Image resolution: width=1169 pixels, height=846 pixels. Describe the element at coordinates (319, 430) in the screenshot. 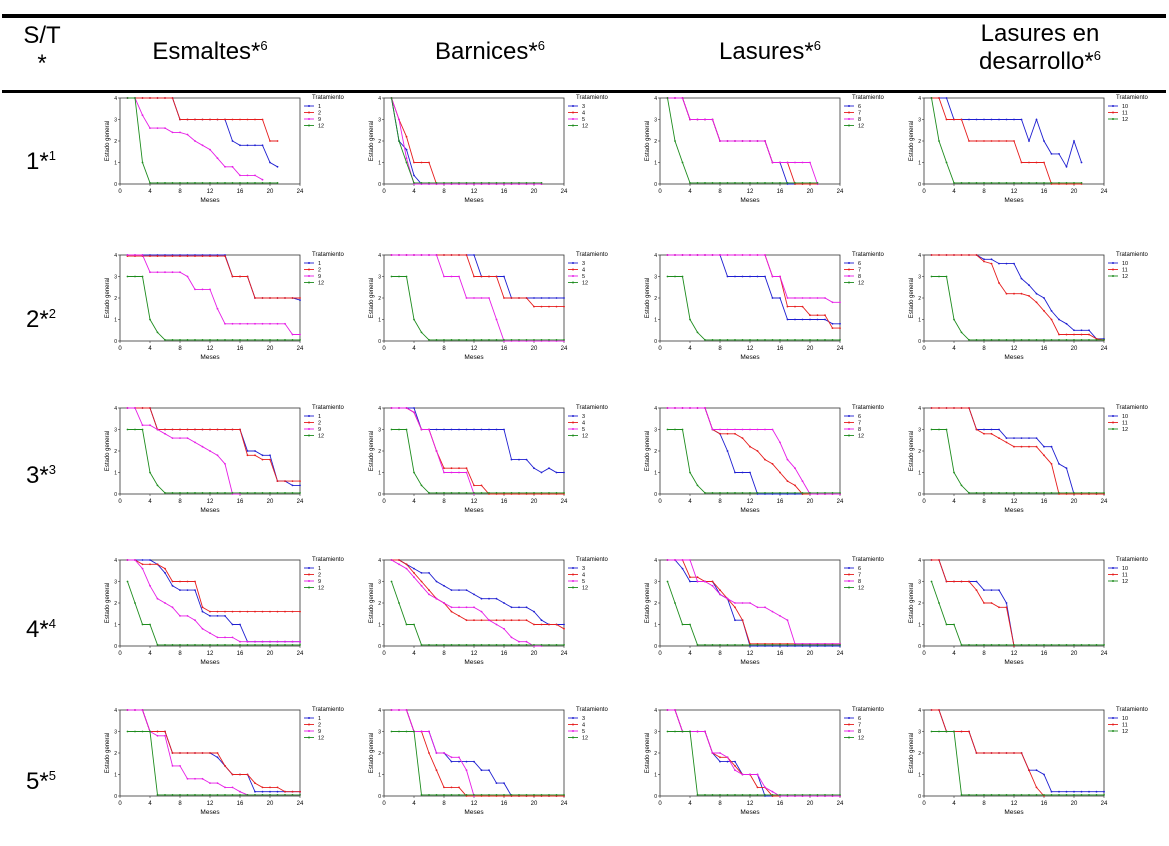

I see `legend-label-9: 9` at that location.